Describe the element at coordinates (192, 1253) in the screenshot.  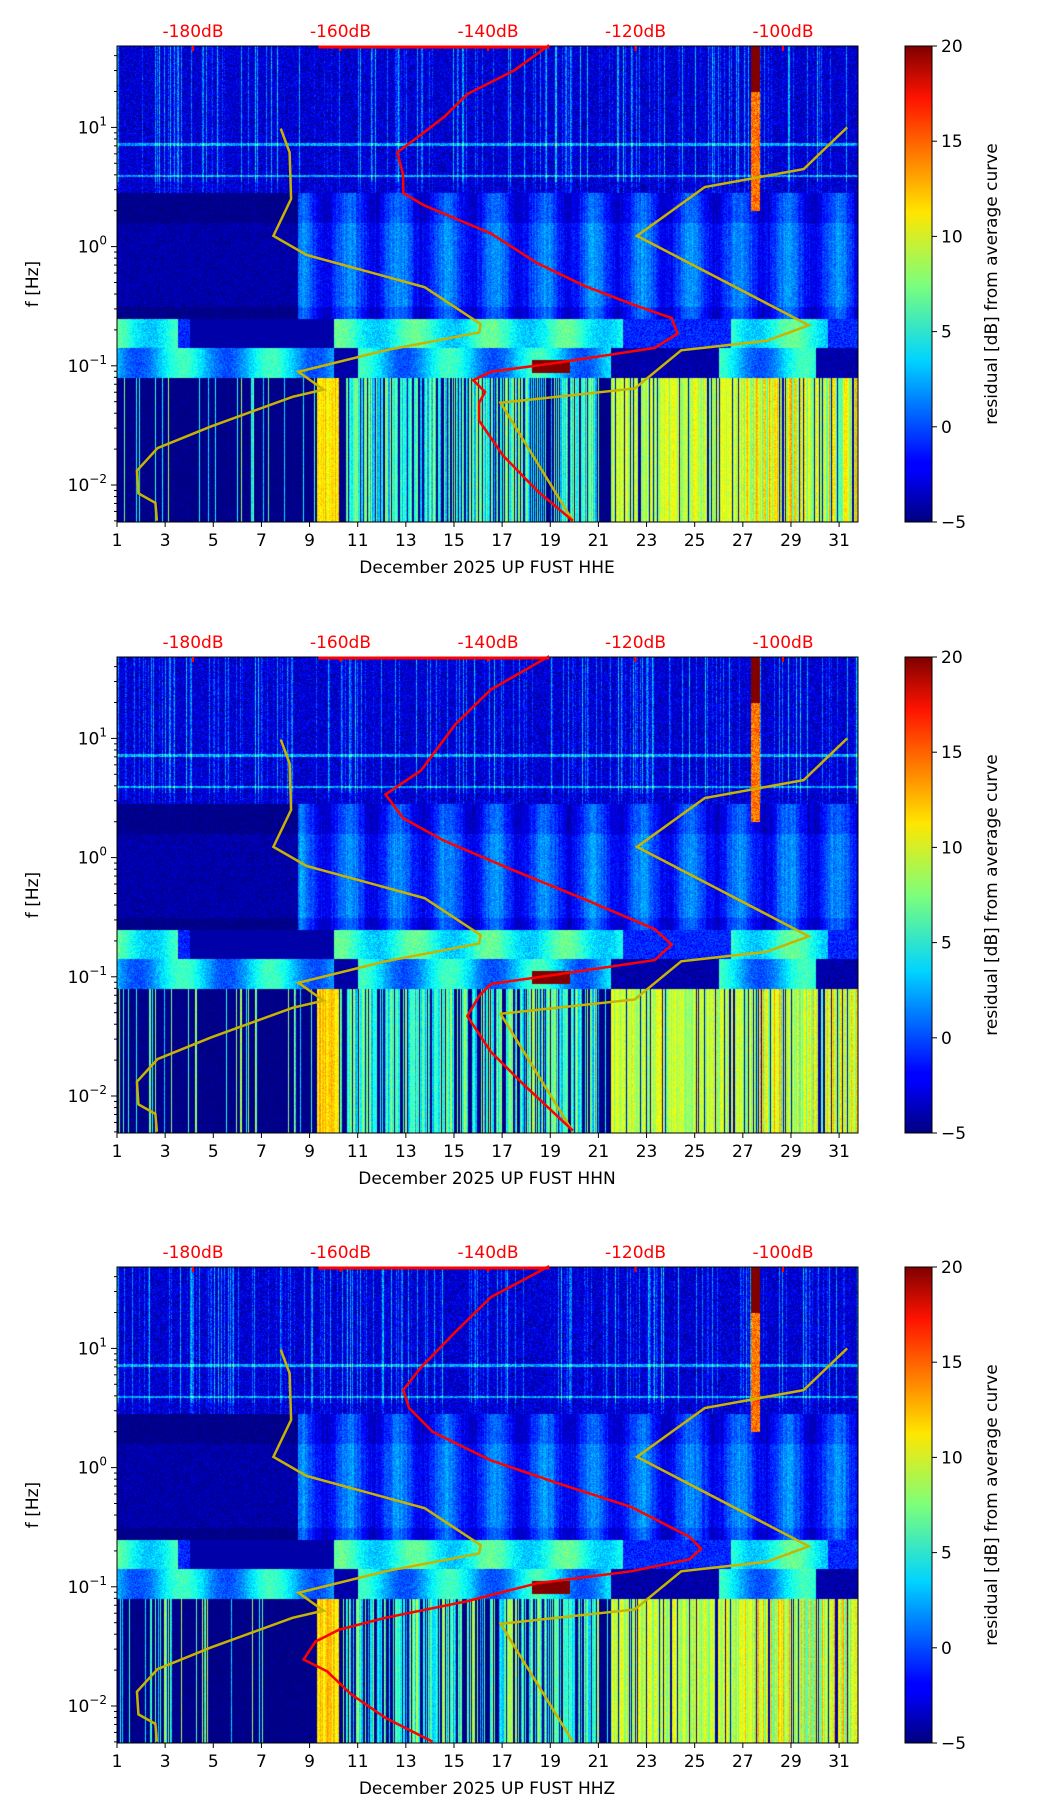
I see `top-axis-tick-label: -180dB` at that location.